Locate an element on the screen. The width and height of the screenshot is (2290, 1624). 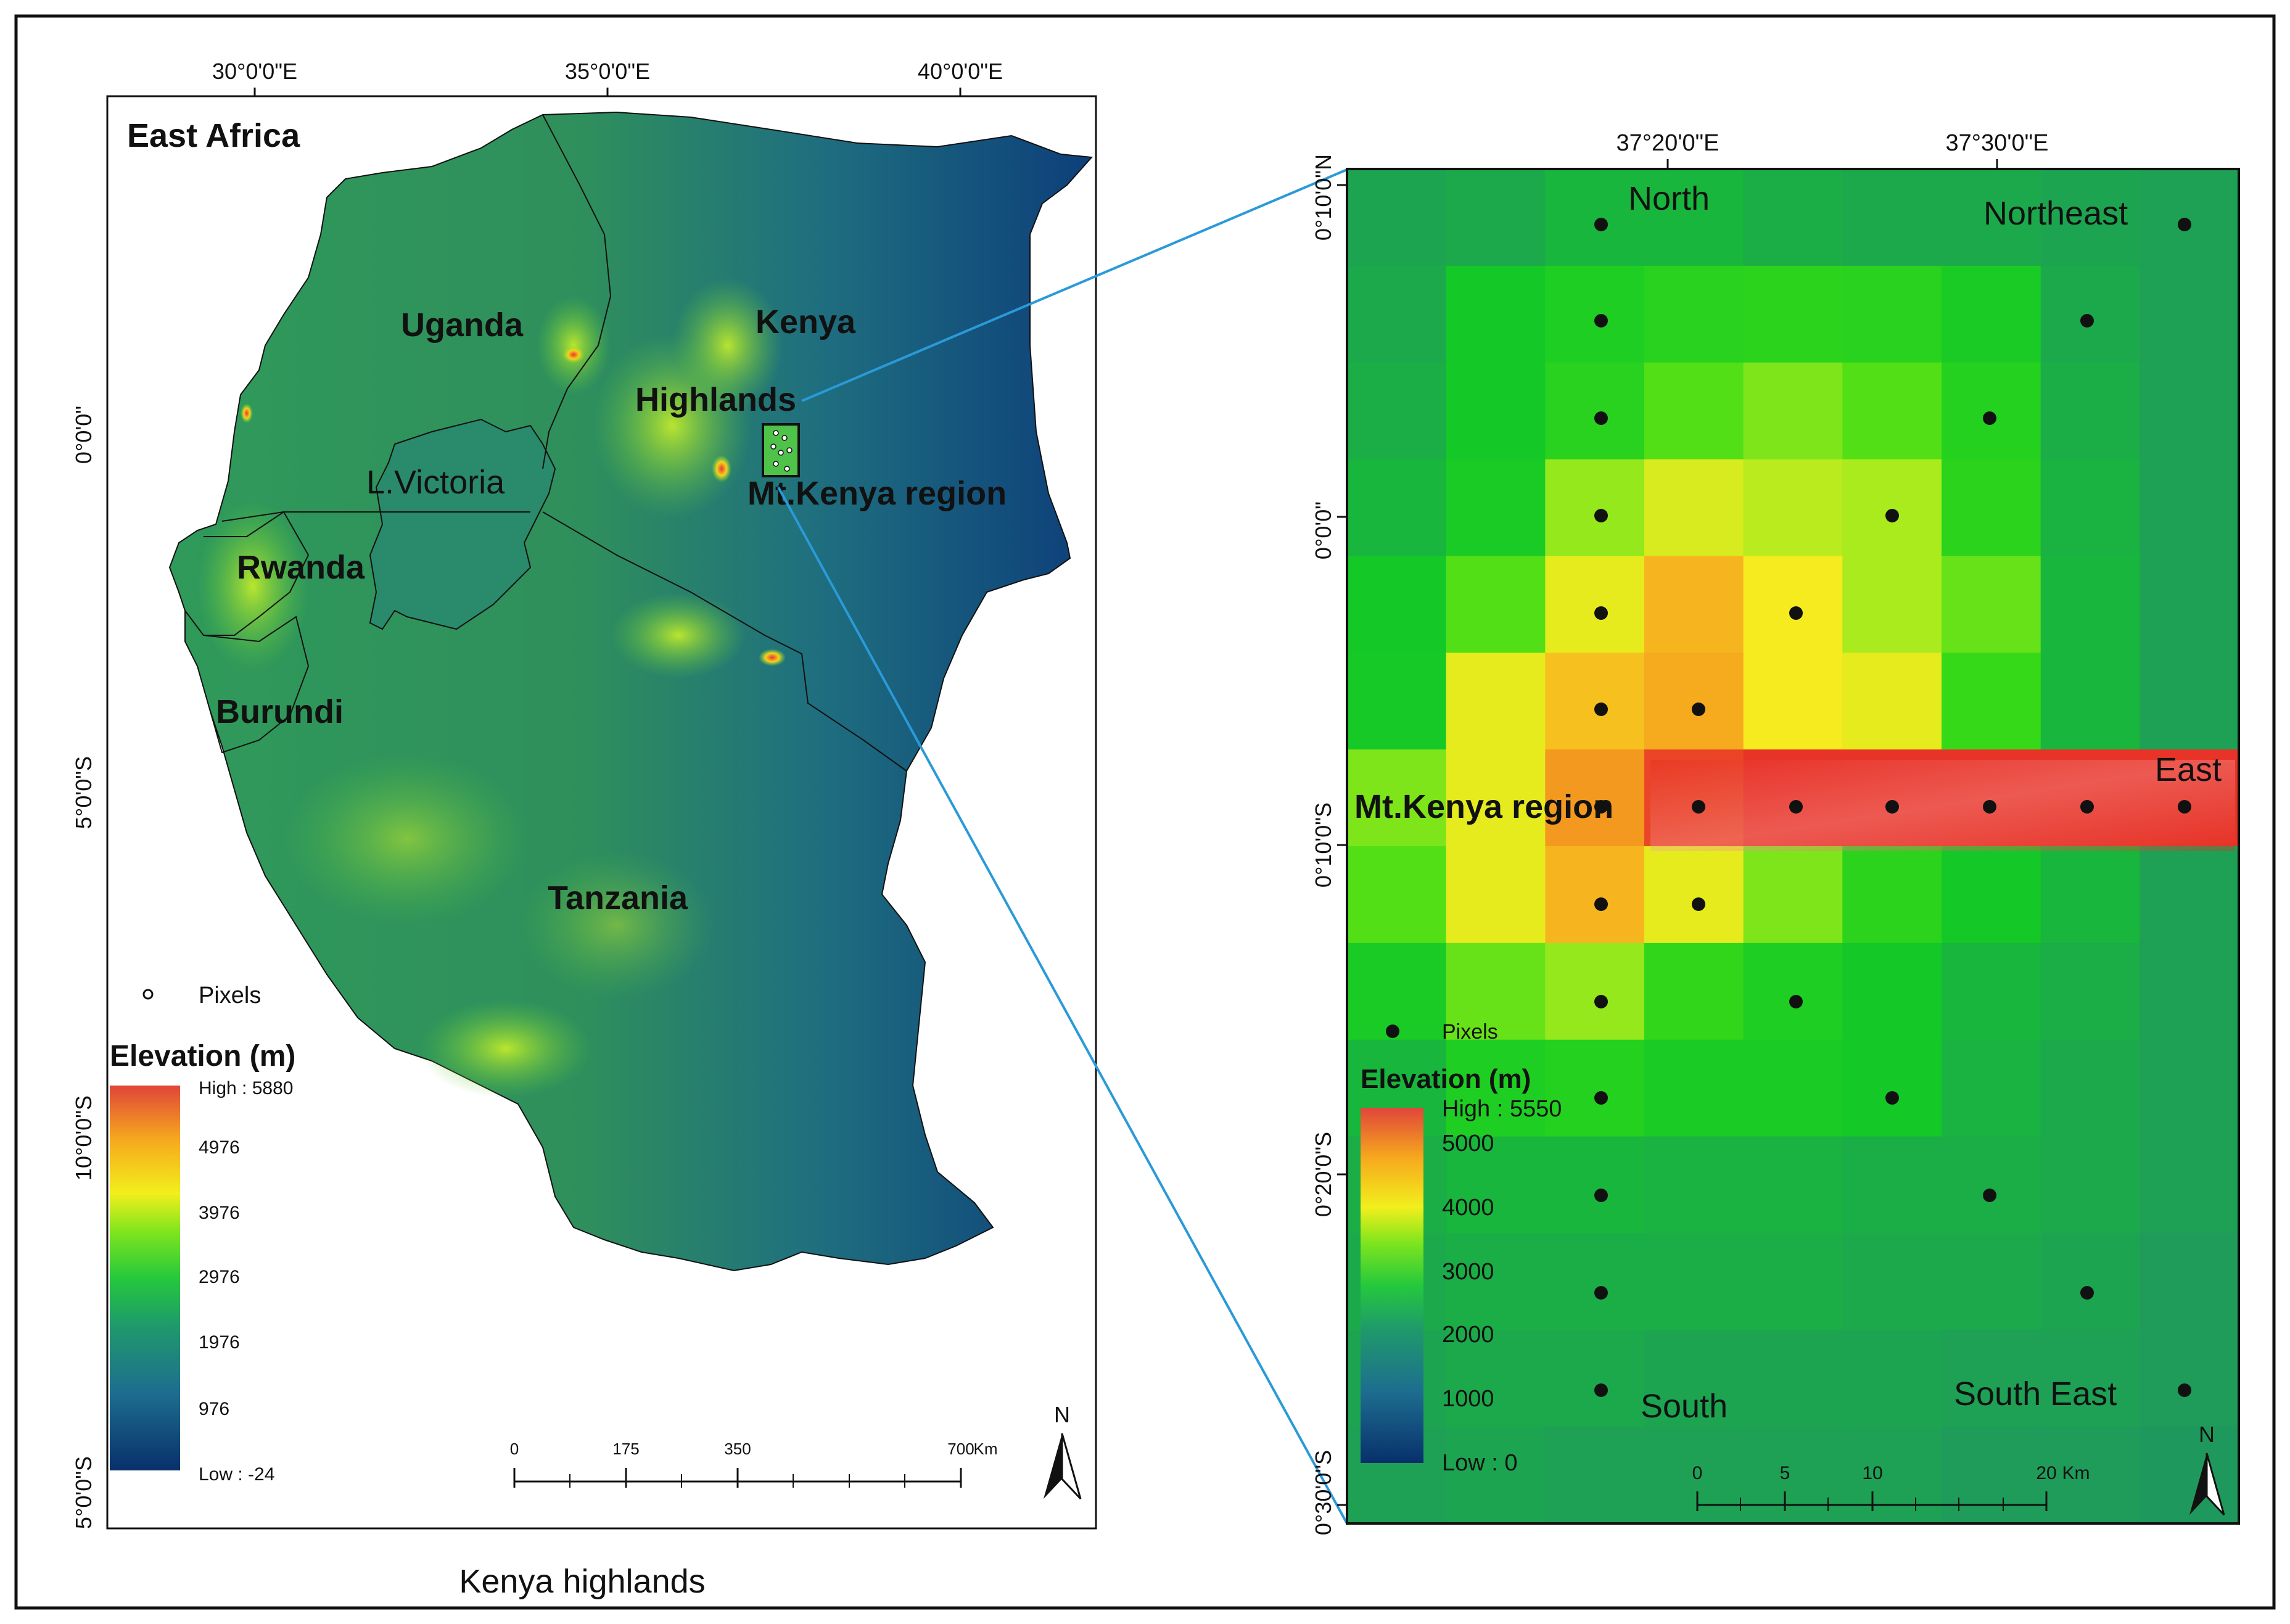
study-pixel is located at coordinates (789, 450).